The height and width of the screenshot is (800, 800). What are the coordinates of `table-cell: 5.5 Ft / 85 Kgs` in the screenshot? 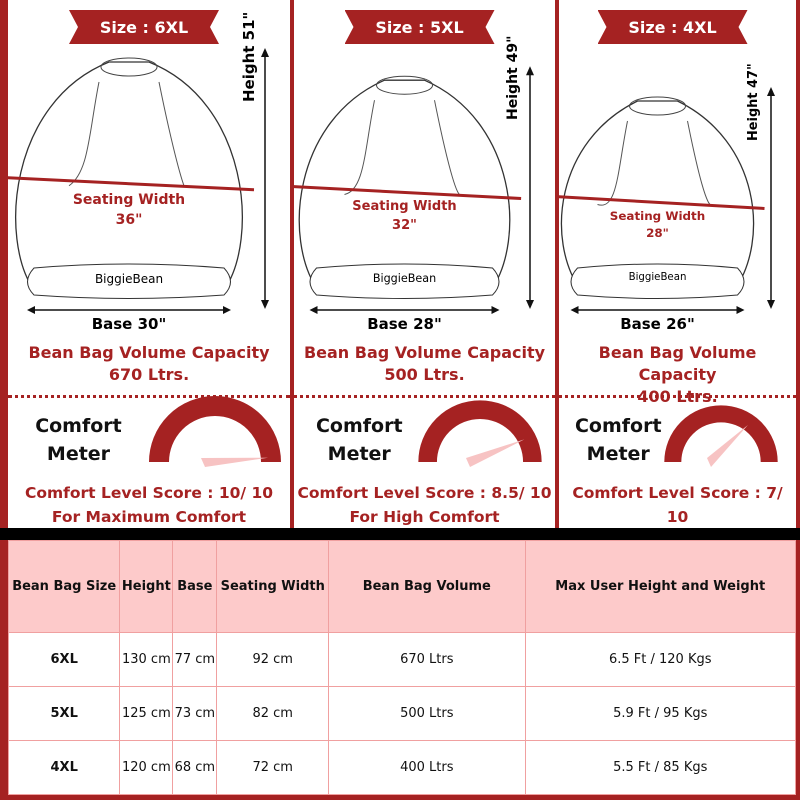 It's located at (660, 767).